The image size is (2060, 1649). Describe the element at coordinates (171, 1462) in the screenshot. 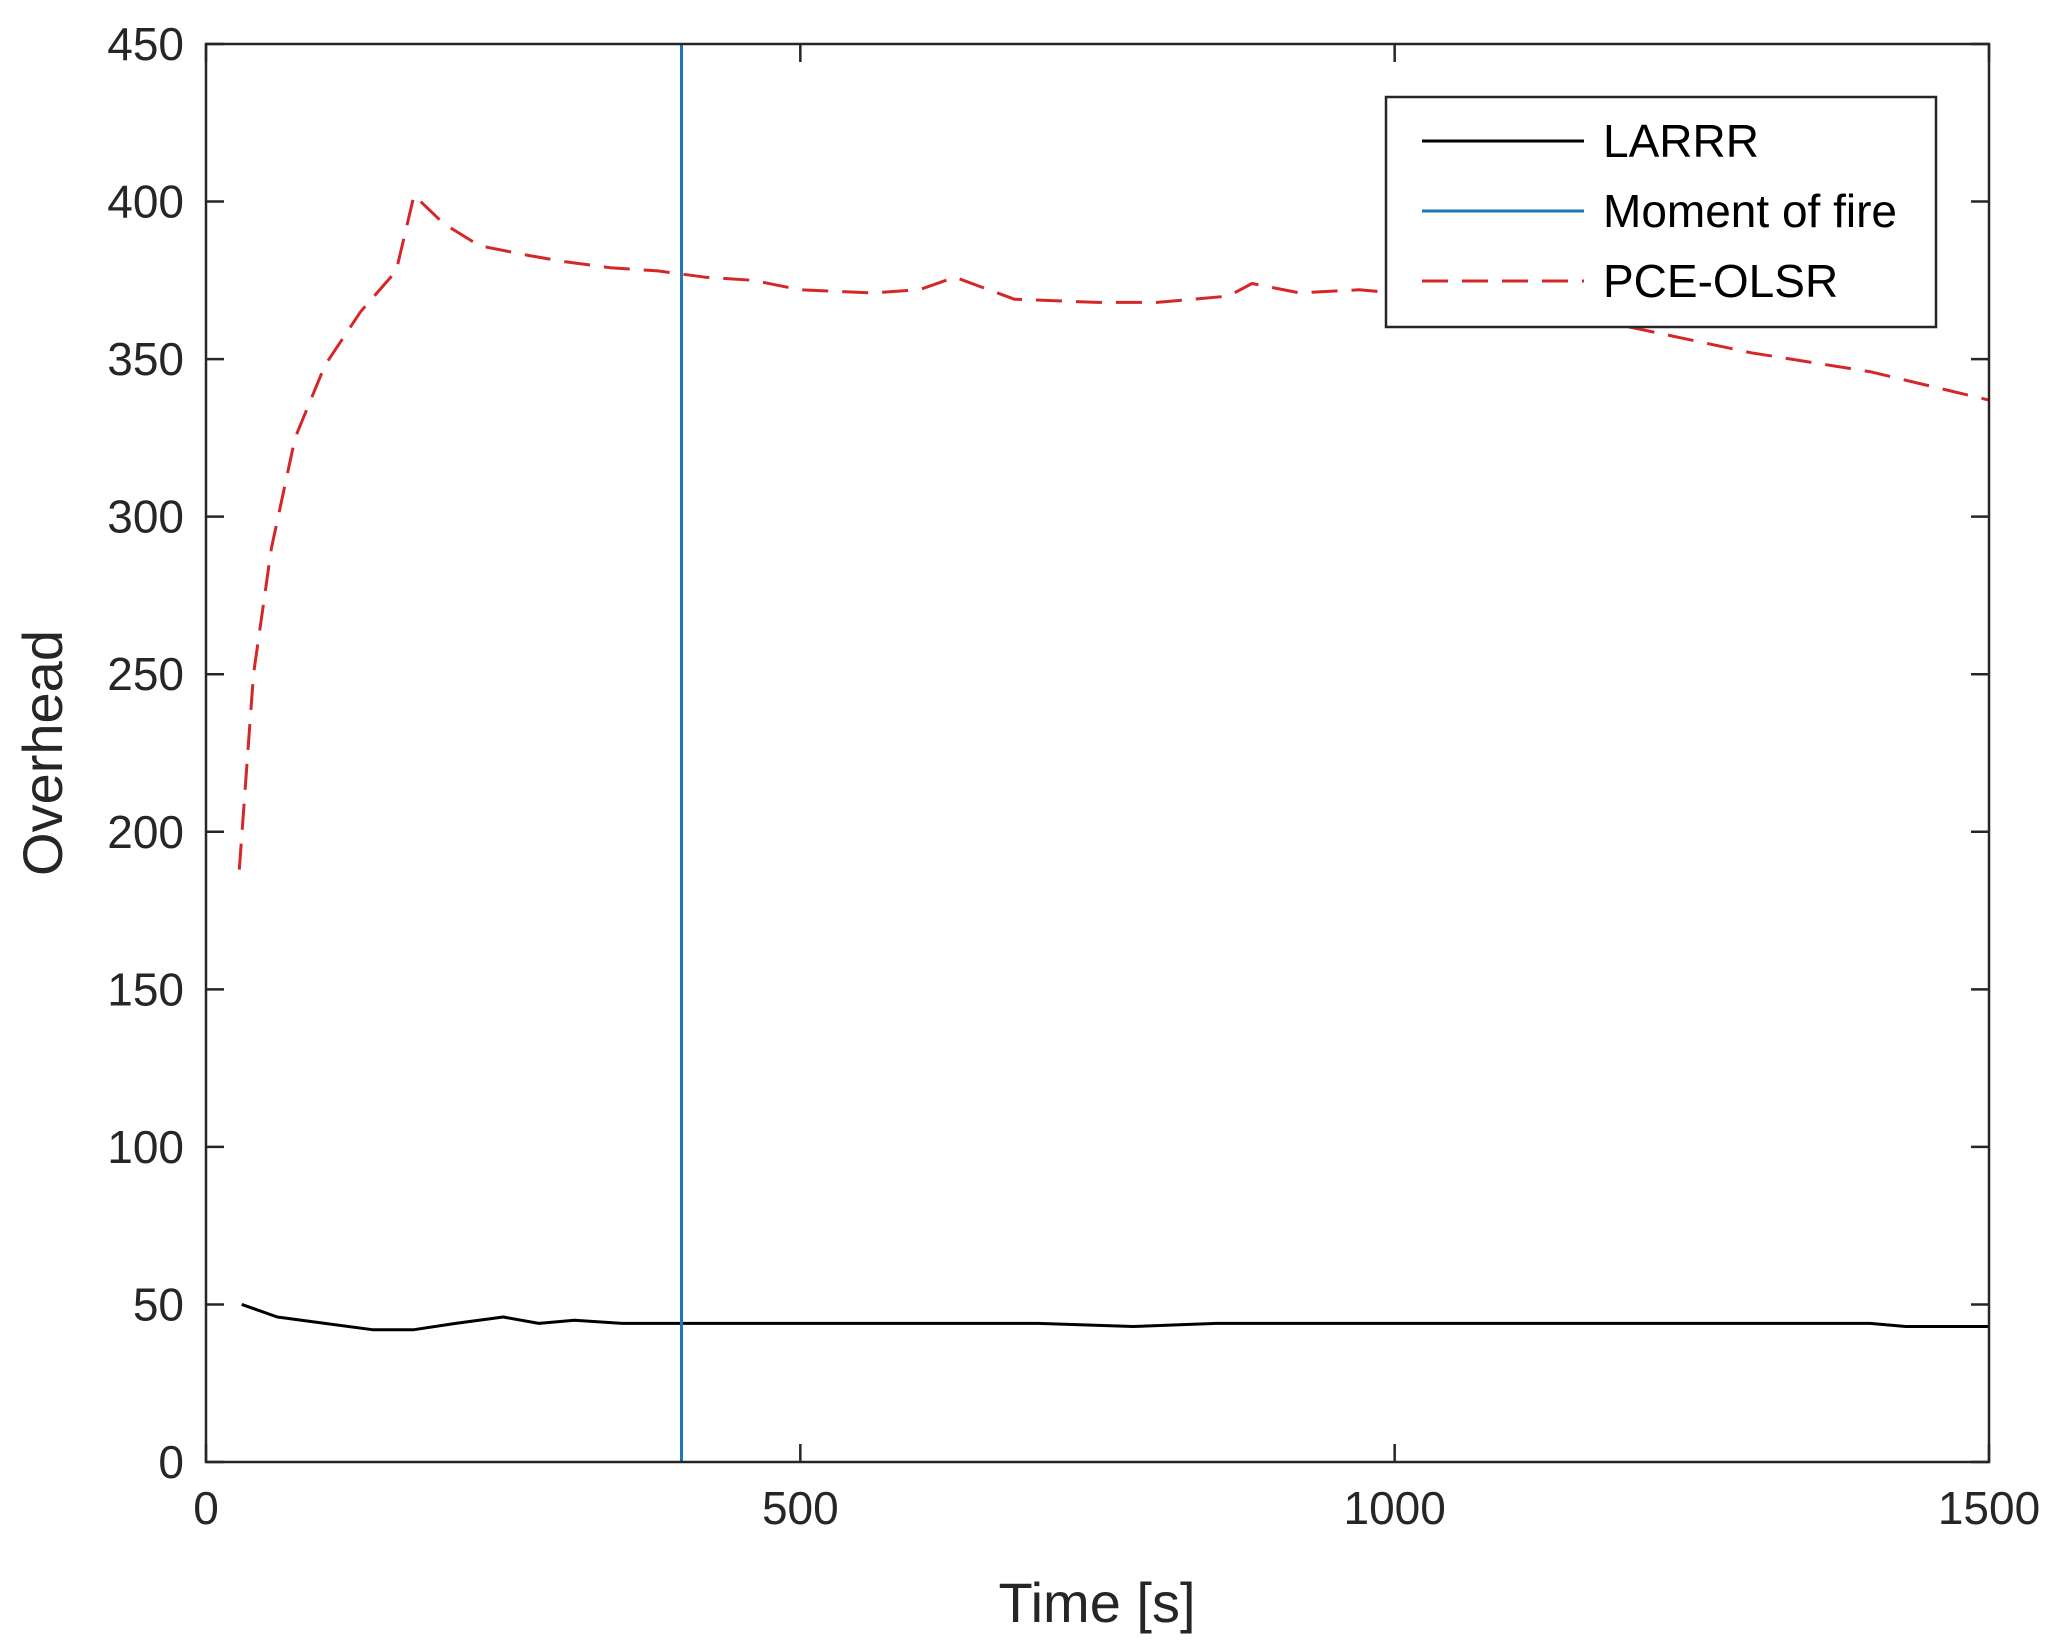

I see `y-tick-label: 0` at that location.